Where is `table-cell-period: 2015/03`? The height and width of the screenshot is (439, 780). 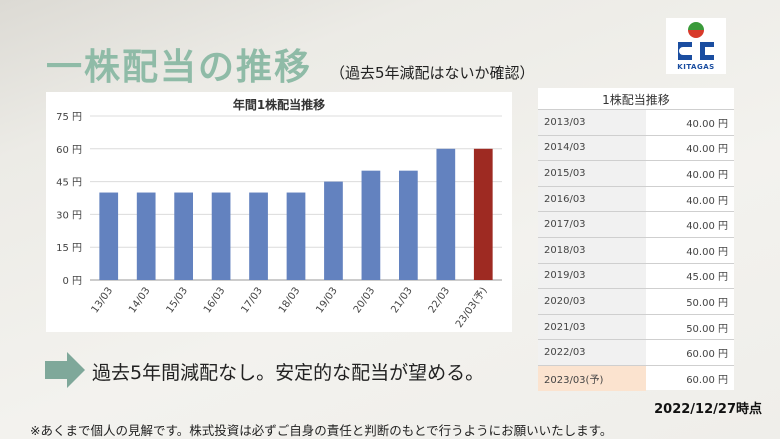
table-cell-period: 2015/03 is located at coordinates (592, 173).